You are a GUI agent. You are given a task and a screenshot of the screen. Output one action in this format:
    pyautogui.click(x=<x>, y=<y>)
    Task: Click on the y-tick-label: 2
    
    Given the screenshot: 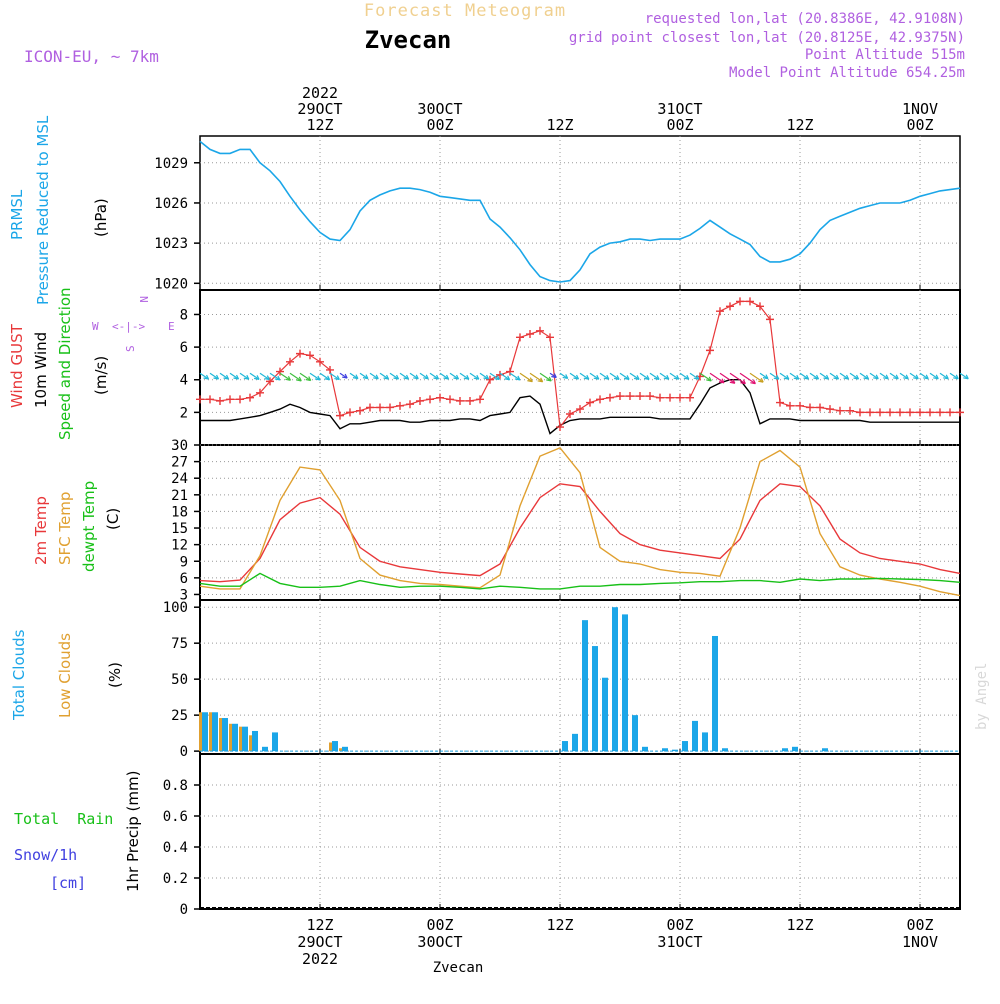 What is the action you would take?
    pyautogui.click(x=184, y=413)
    